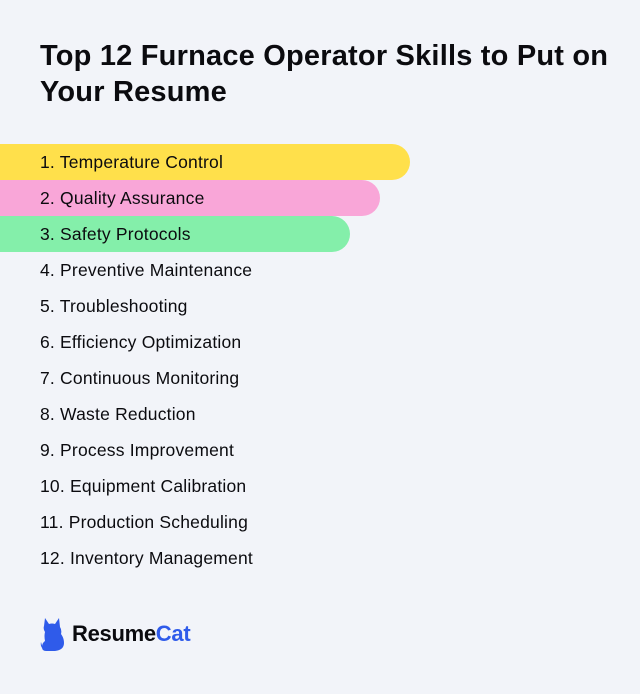 The width and height of the screenshot is (640, 694). I want to click on skill-item: 6. Efficiency Optimization, so click(205, 342).